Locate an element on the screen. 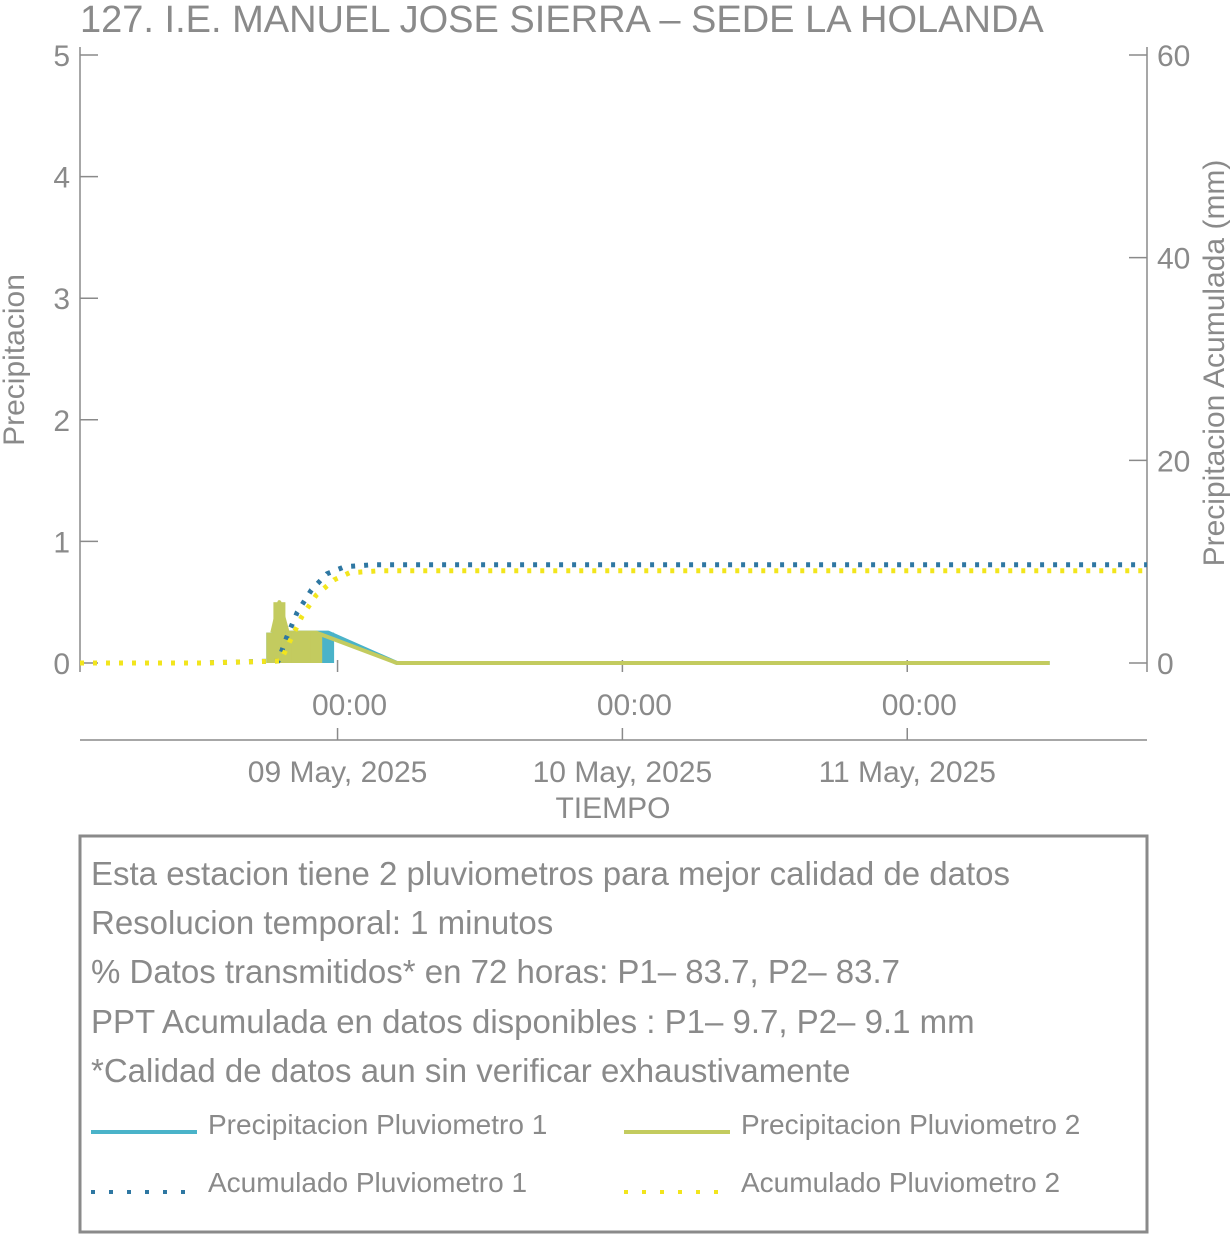 The width and height of the screenshot is (1232, 1236). x-tick-date-label: 10 May, 2025 is located at coordinates (623, 772).